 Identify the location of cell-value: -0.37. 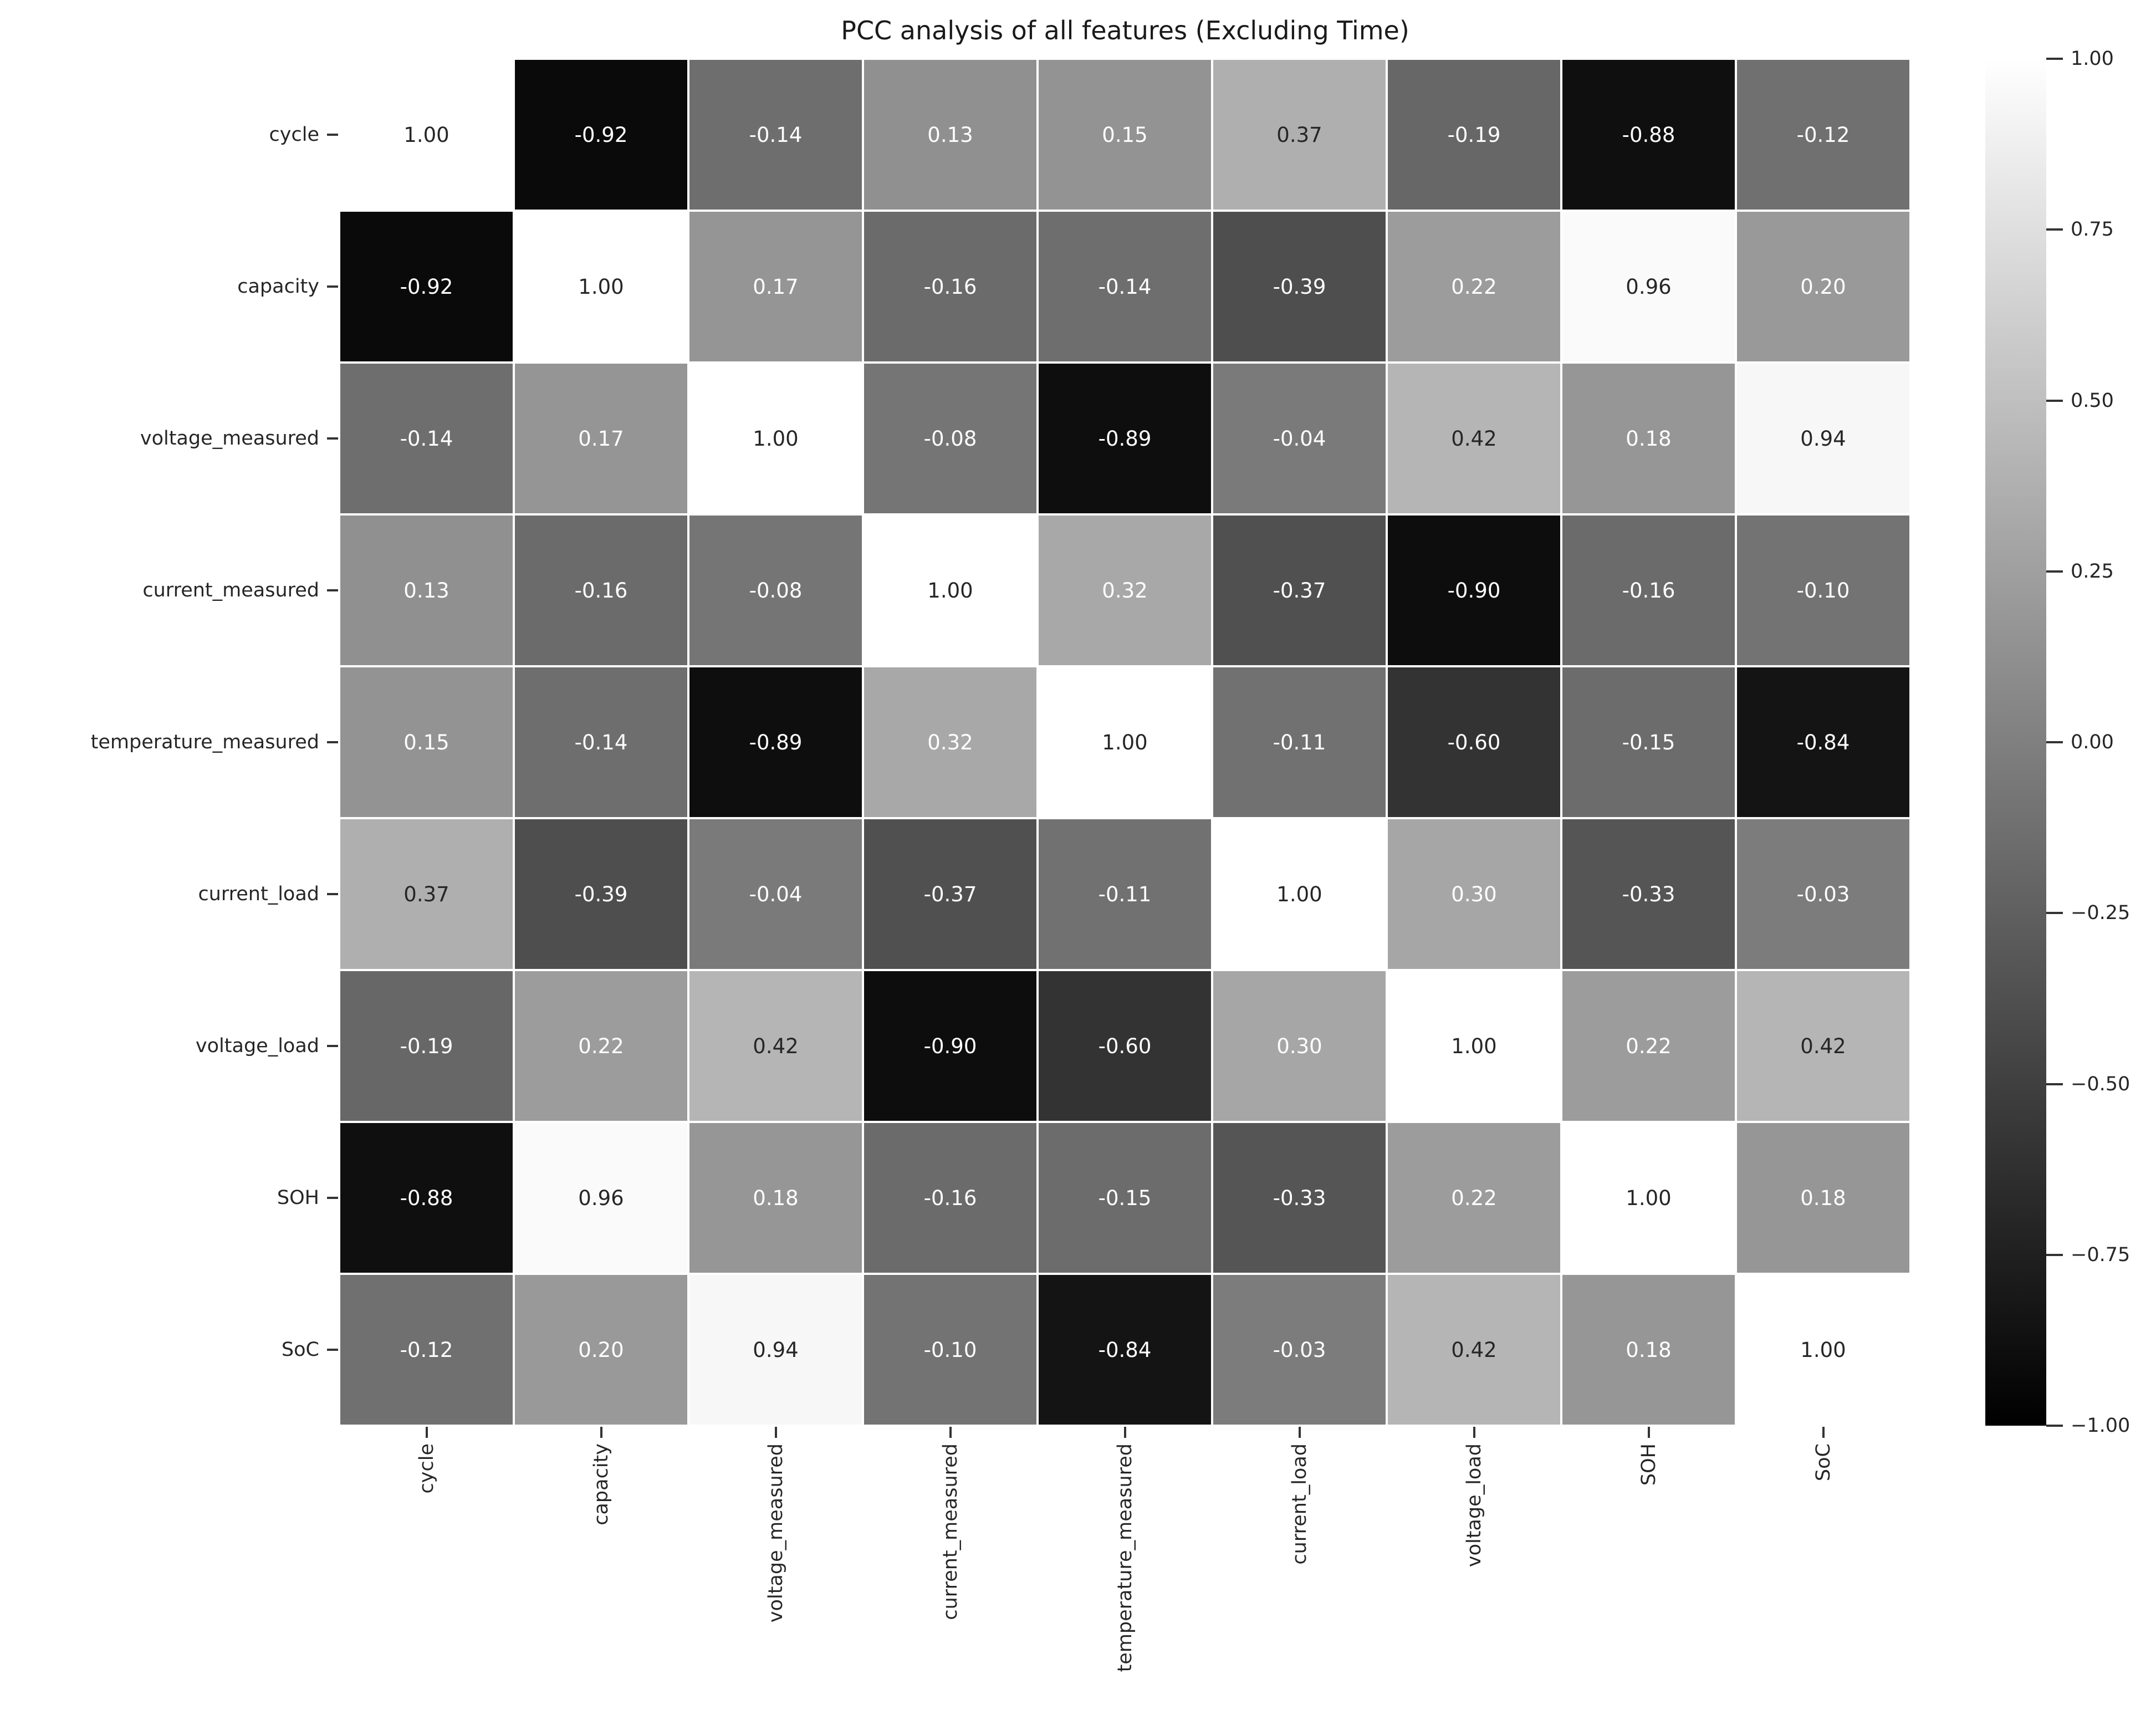
(1299, 590).